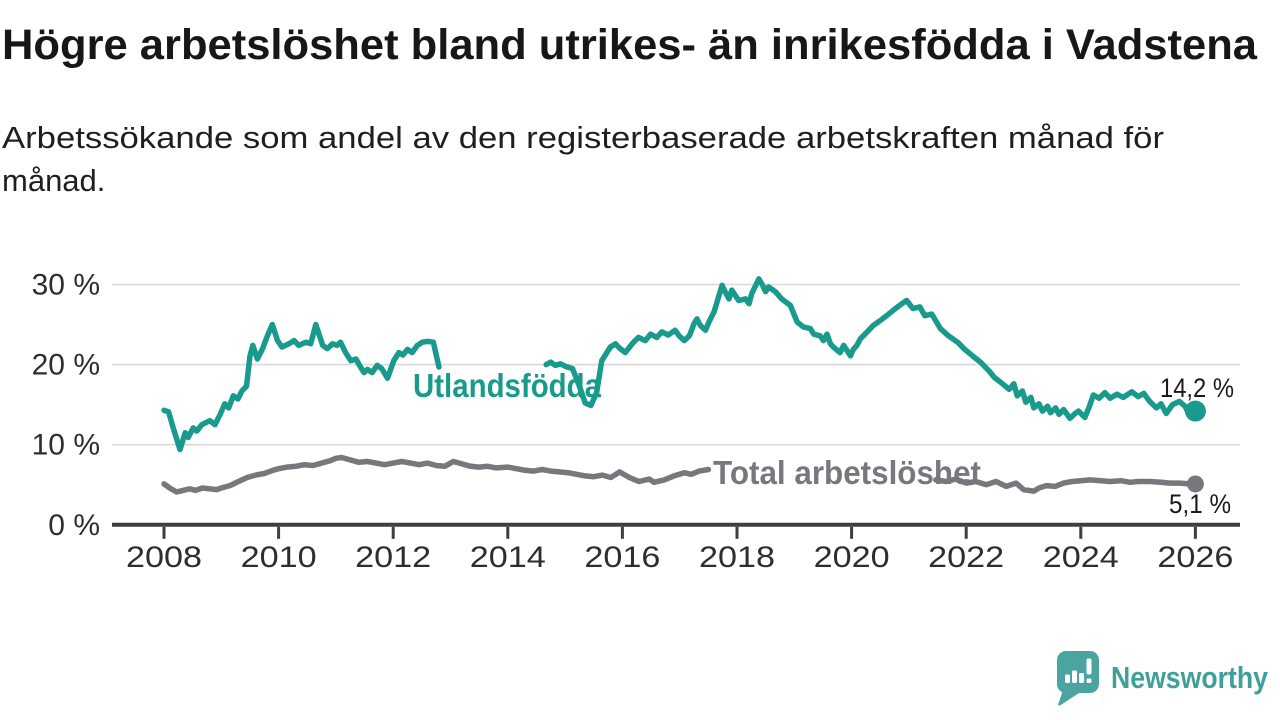 This screenshot has height=720, width=1280. Describe the element at coordinates (1078, 672) in the screenshot. I see `logo-bubble` at that location.